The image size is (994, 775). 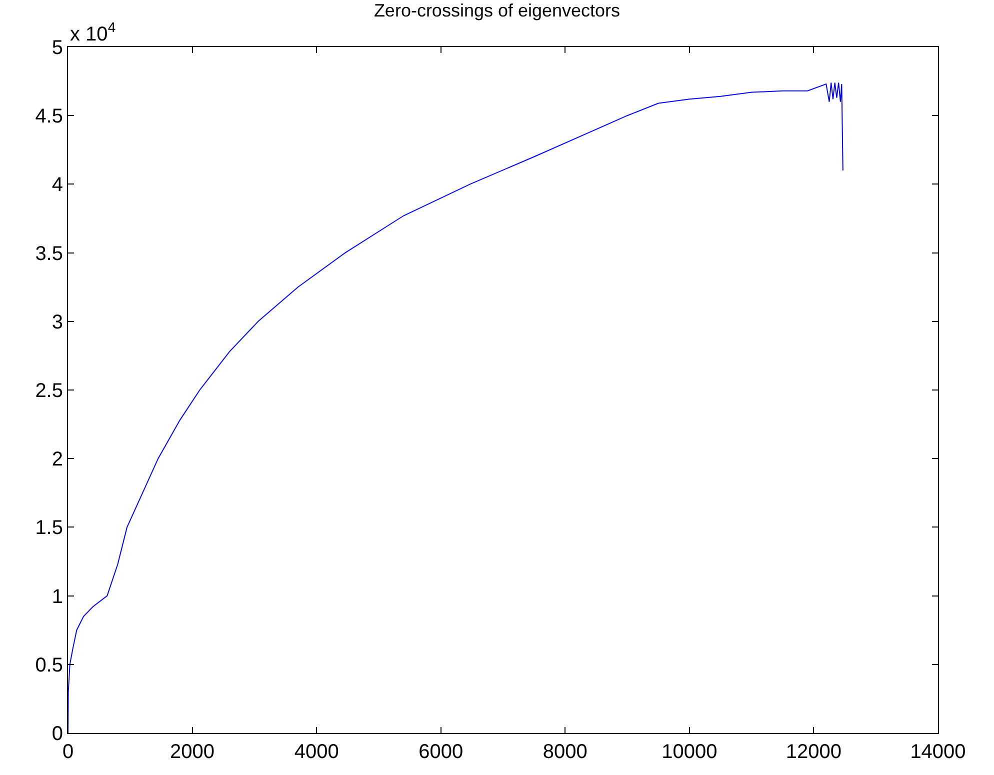 I want to click on x-tick-label: 2000, so click(x=192, y=752).